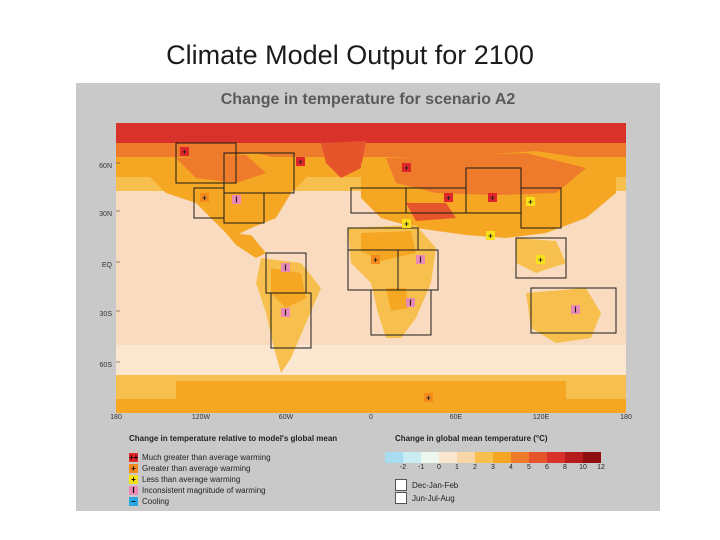 The width and height of the screenshot is (720, 540). Describe the element at coordinates (134, 457) in the screenshot. I see `legend-swatch: ++` at that location.